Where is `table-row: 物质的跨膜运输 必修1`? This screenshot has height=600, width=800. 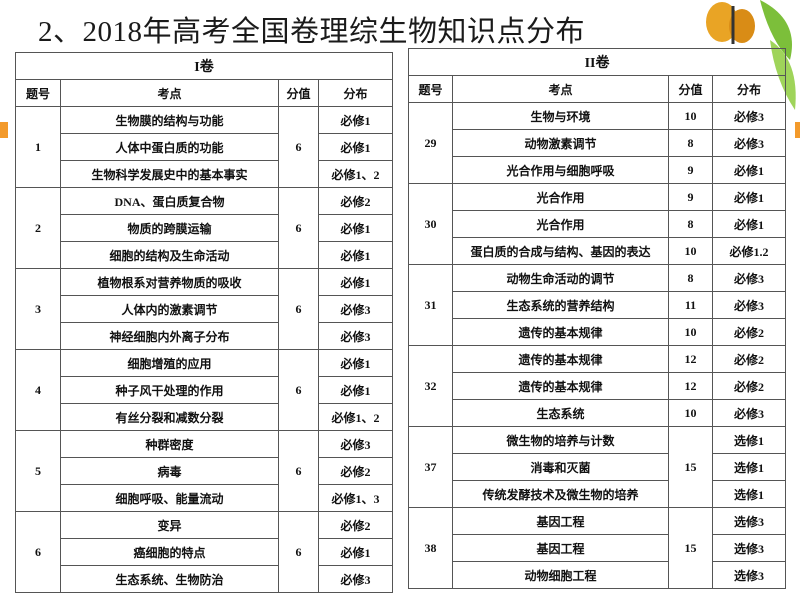
table-row: 物质的跨膜运输 必修1 is located at coordinates (205, 228).